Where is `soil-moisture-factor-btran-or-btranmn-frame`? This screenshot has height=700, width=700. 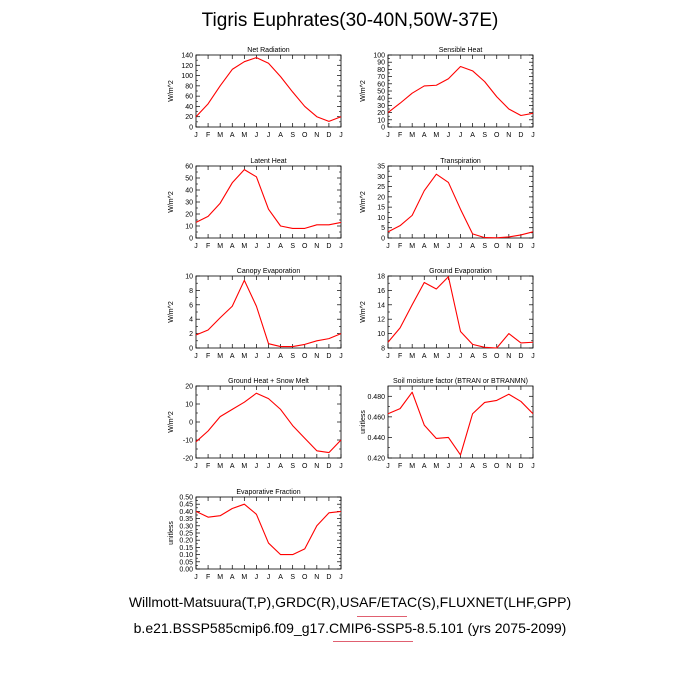 soil-moisture-factor-btran-or-btranmn-frame is located at coordinates (460, 422).